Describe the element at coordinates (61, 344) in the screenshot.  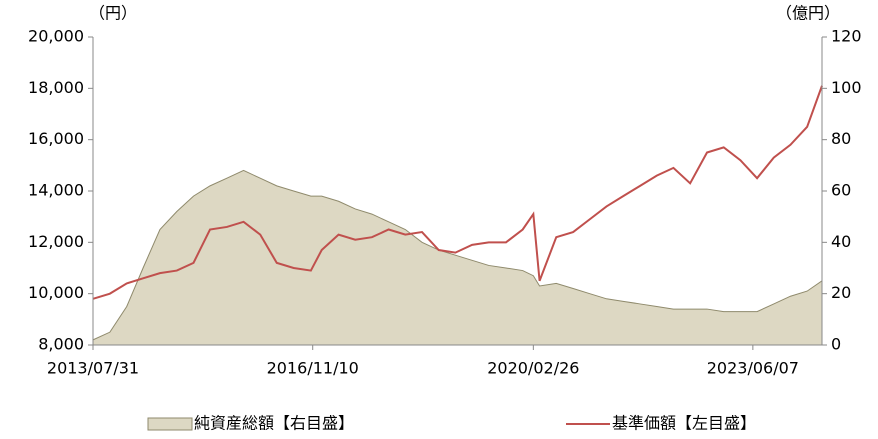
I see `y-tick-label: 8,000` at that location.